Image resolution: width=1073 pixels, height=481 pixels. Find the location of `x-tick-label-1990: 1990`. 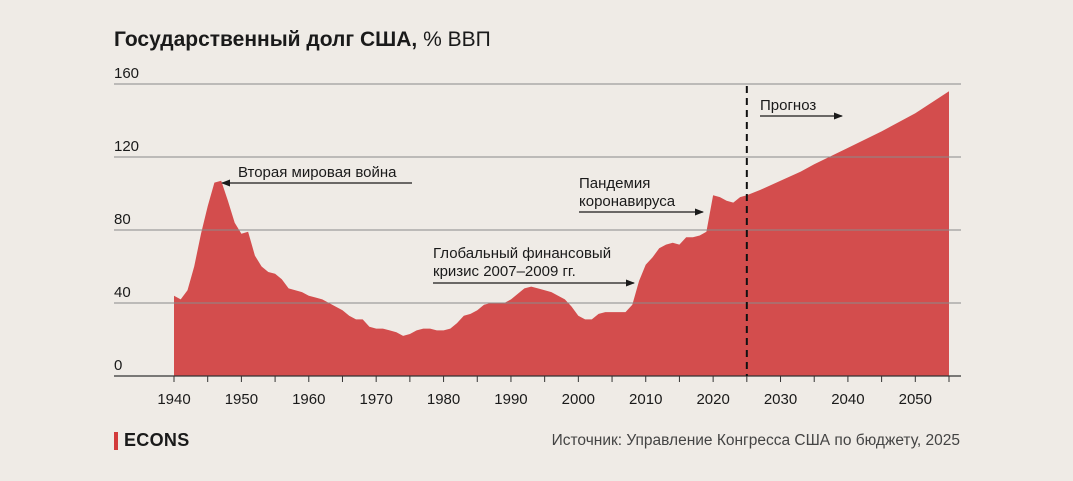

x-tick-label-1990: 1990 is located at coordinates (510, 399).